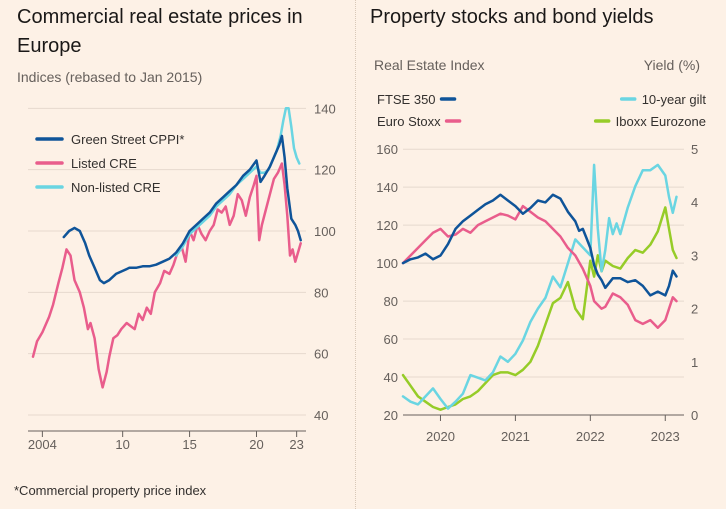  Describe the element at coordinates (296, 444) in the screenshot. I see `left-x-tick-label: 23` at that location.